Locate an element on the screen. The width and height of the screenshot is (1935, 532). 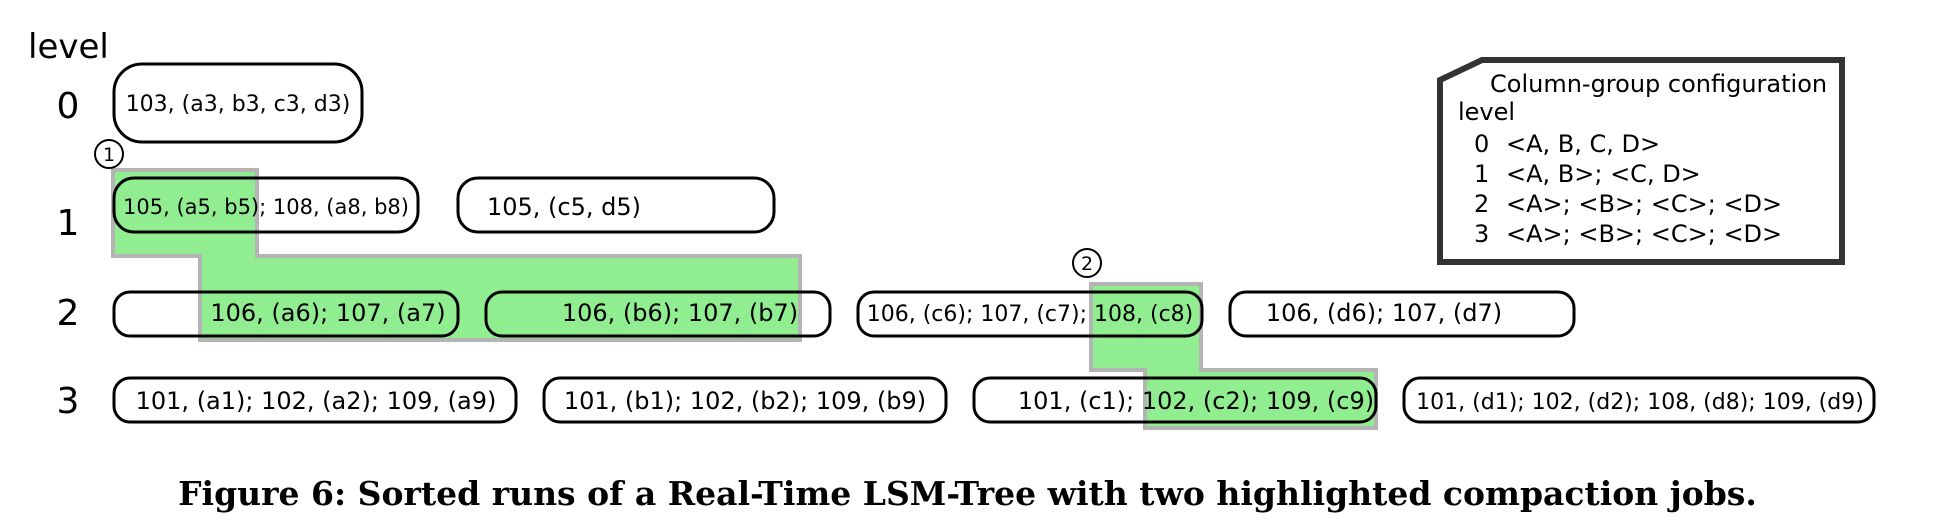
level-axis-header: level is located at coordinates (68, 47).